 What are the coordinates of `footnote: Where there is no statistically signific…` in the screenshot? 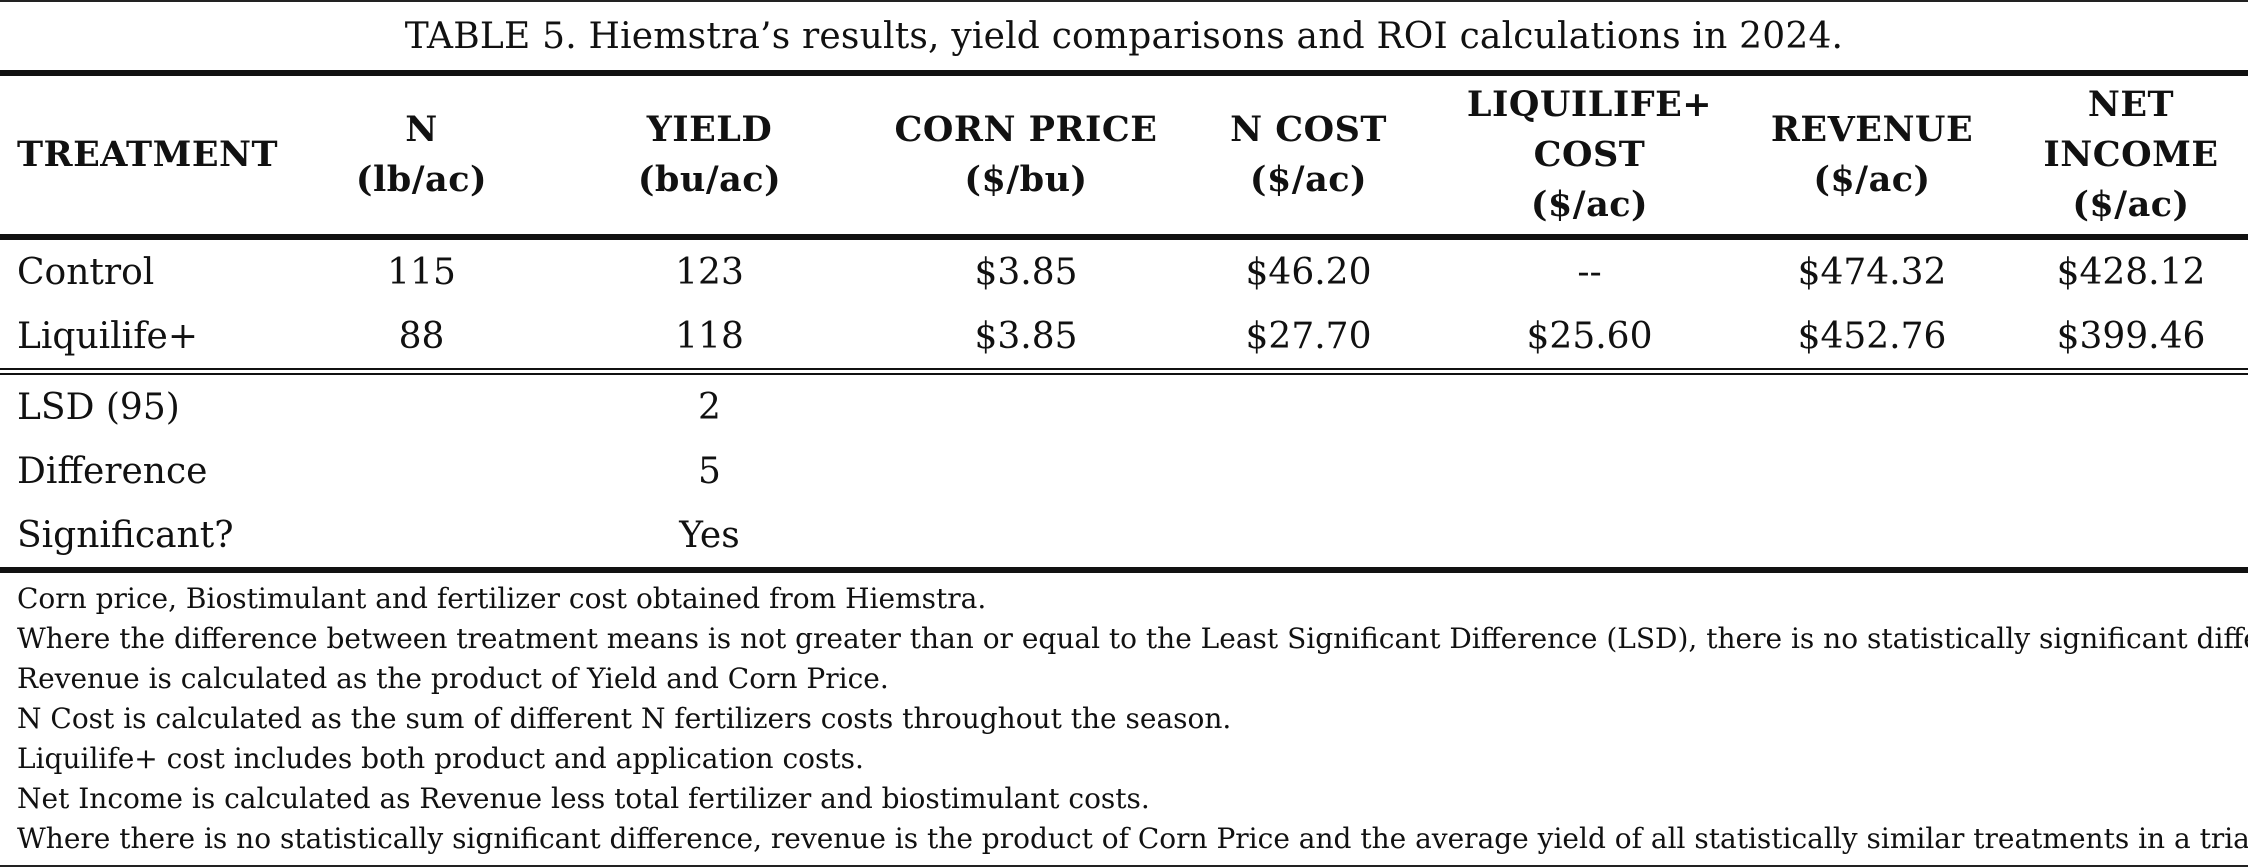 It's located at (1132, 838).